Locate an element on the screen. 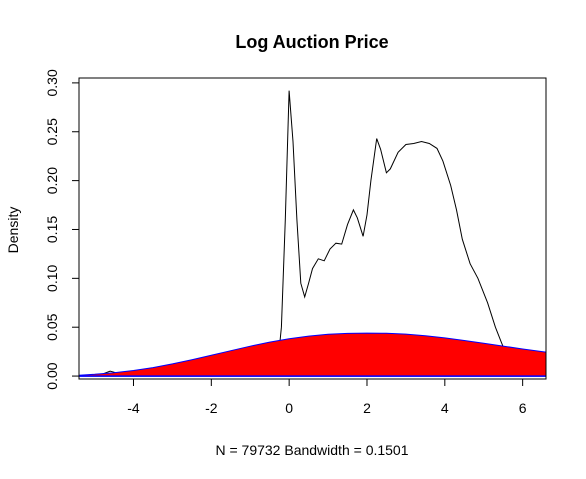 The width and height of the screenshot is (586, 479). x-tick-label: 6 is located at coordinates (523, 408).